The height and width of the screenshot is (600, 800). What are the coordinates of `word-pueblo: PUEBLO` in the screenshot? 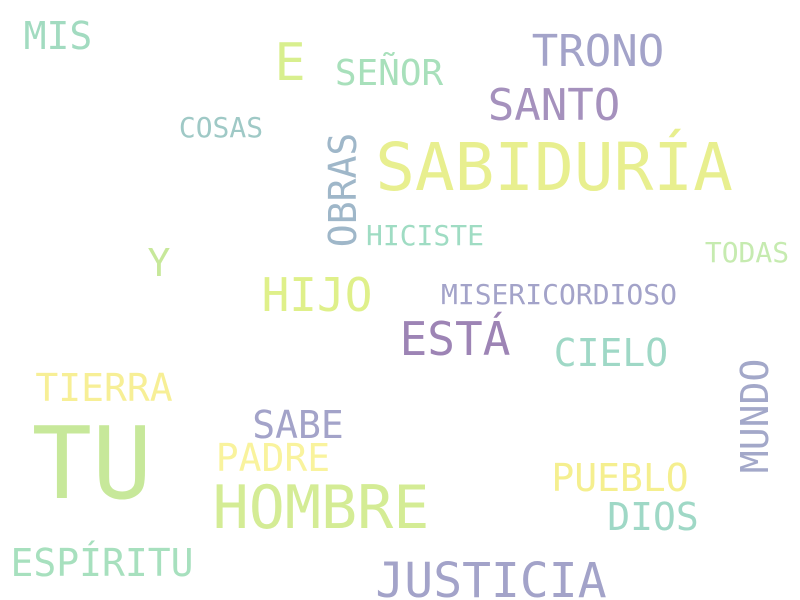 It's located at (619, 478).